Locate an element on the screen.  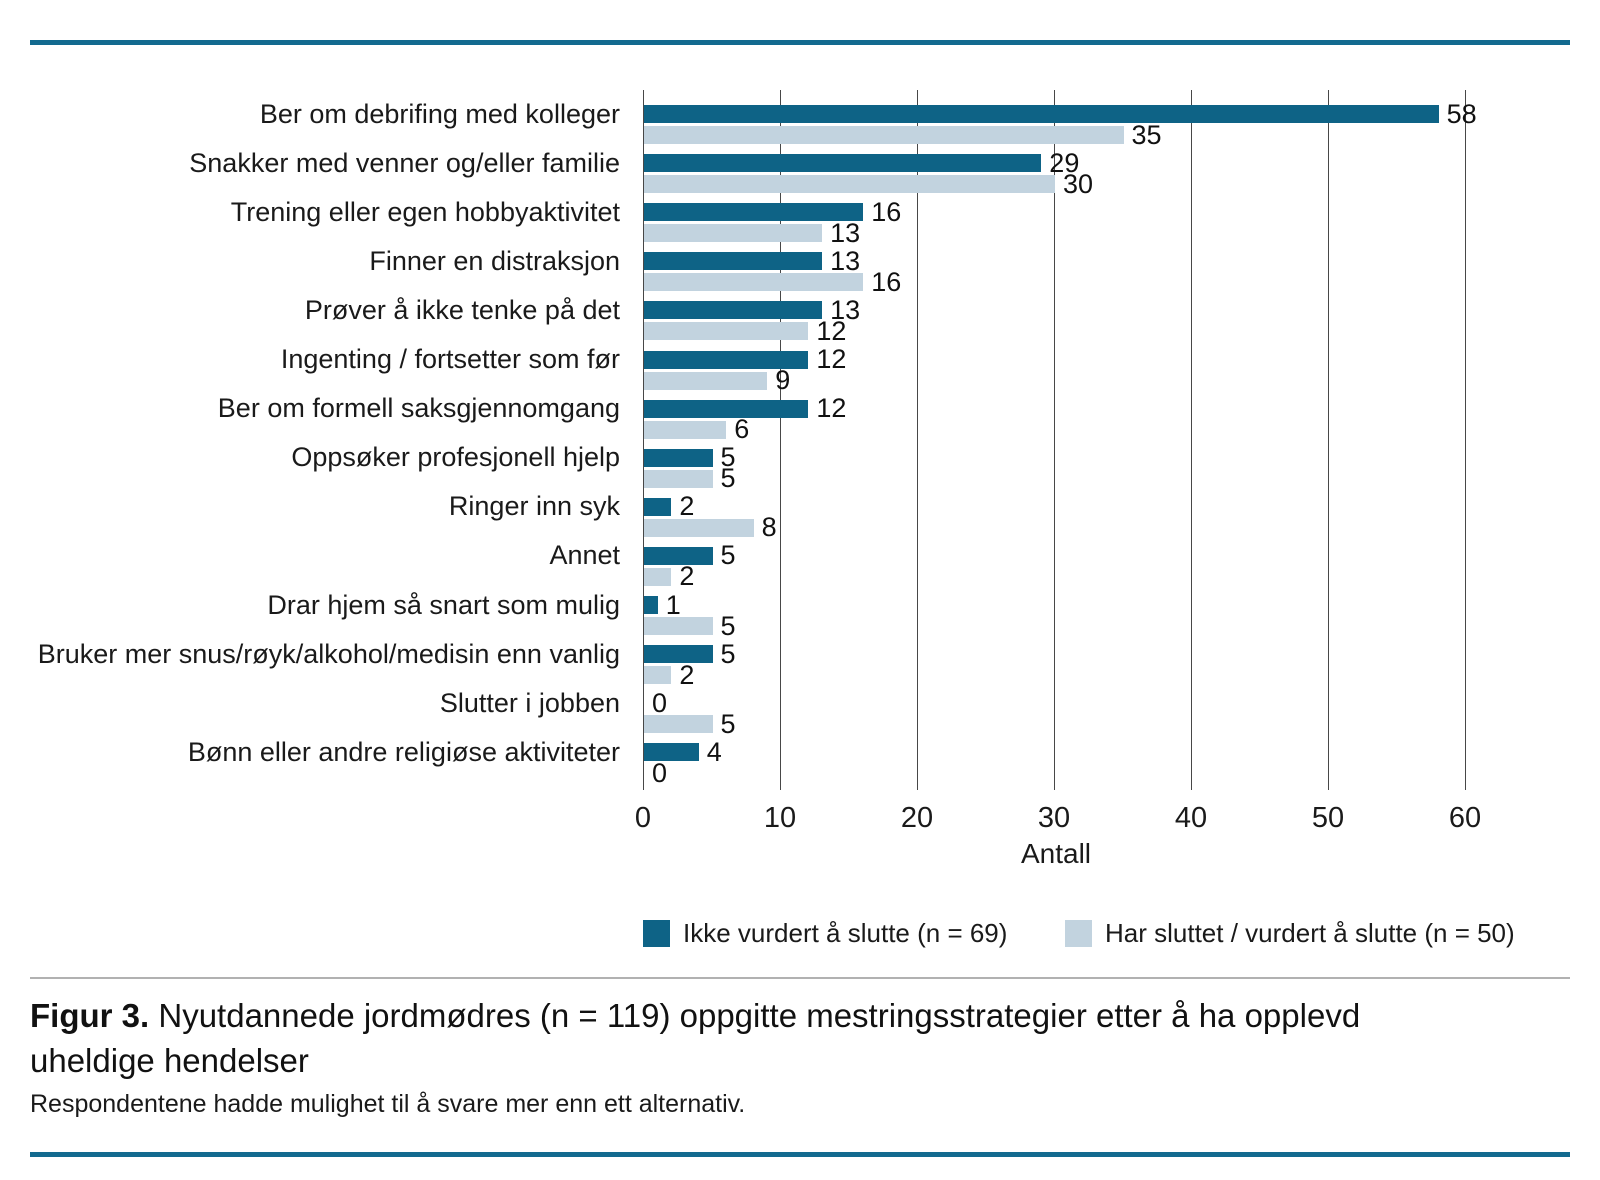
caption-divider is located at coordinates (800, 978).